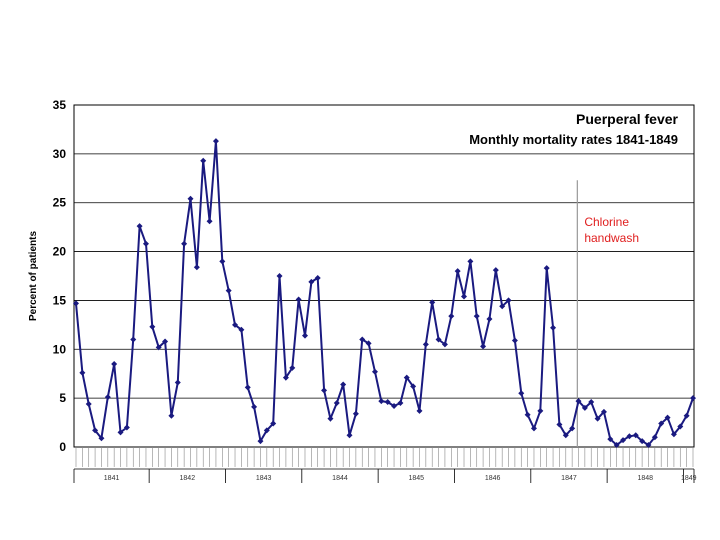  Describe the element at coordinates (60, 349) in the screenshot. I see `y-tick-label: 10` at that location.